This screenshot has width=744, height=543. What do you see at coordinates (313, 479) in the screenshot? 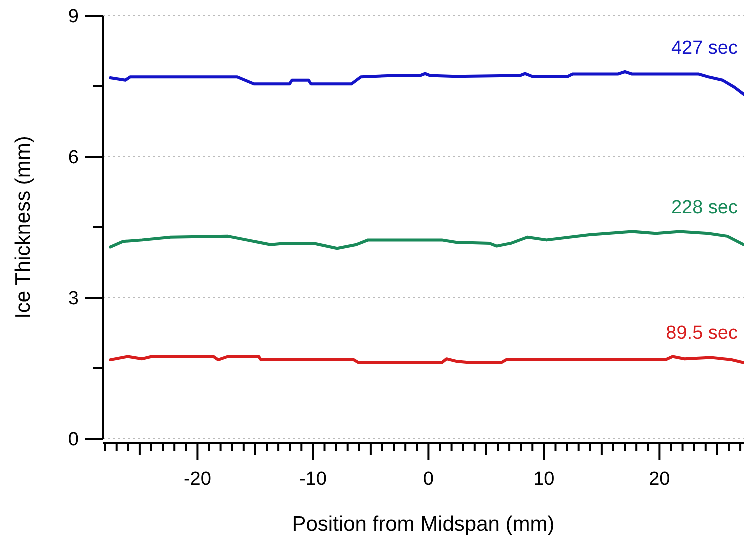
I see `x-tick-label: -10` at bounding box center [313, 479].